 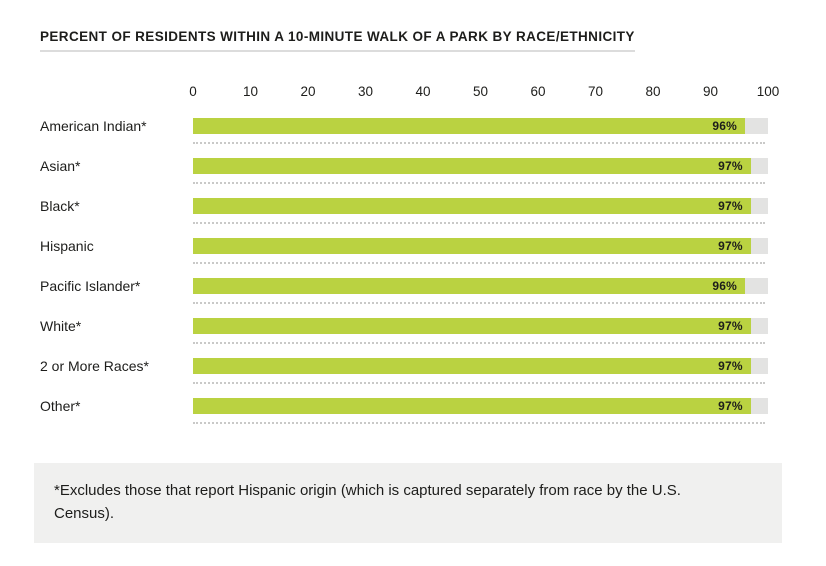 I want to click on category-label: American Indian*, so click(x=93, y=126).